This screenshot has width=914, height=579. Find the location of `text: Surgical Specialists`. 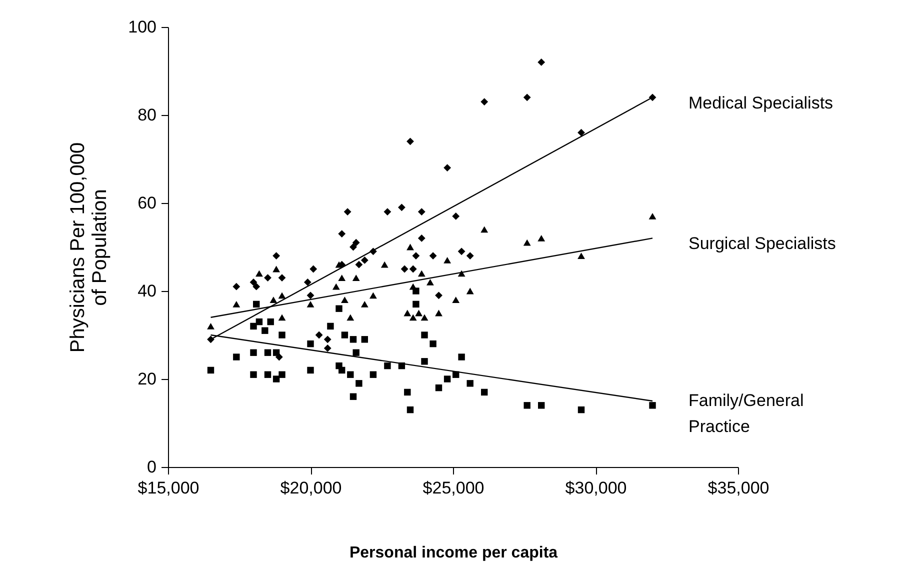

text: Surgical Specialists is located at coordinates (762, 244).